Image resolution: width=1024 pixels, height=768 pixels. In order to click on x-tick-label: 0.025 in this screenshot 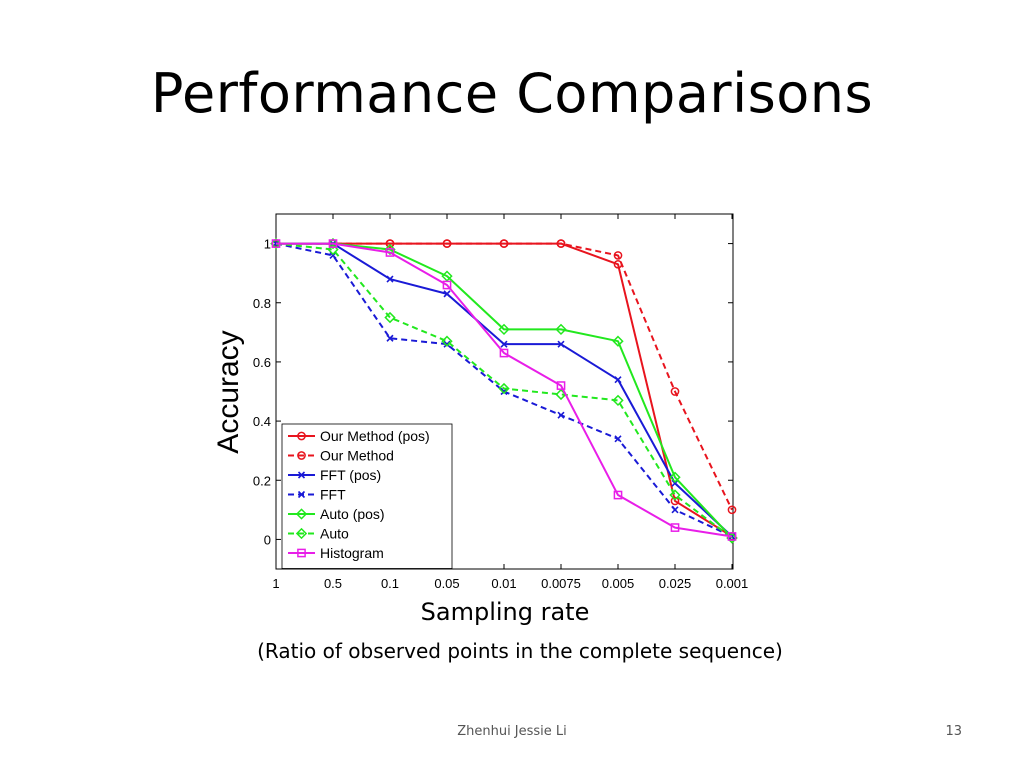, I will do `click(675, 583)`.